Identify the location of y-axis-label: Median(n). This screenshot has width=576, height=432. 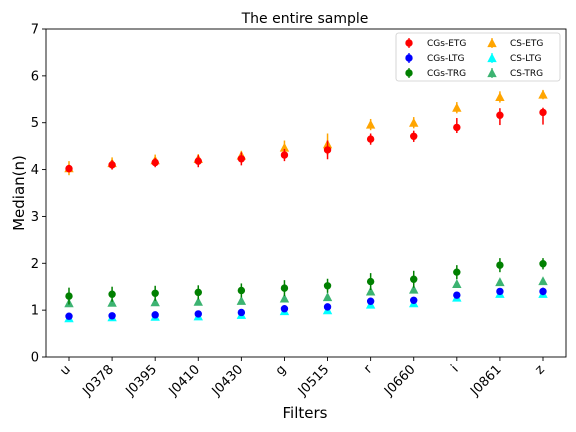
(19, 193).